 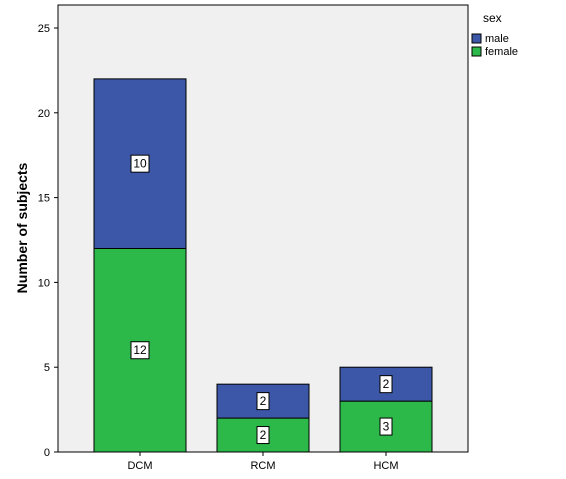 What do you see at coordinates (497, 39) in the screenshot?
I see `legend-label-male: male` at bounding box center [497, 39].